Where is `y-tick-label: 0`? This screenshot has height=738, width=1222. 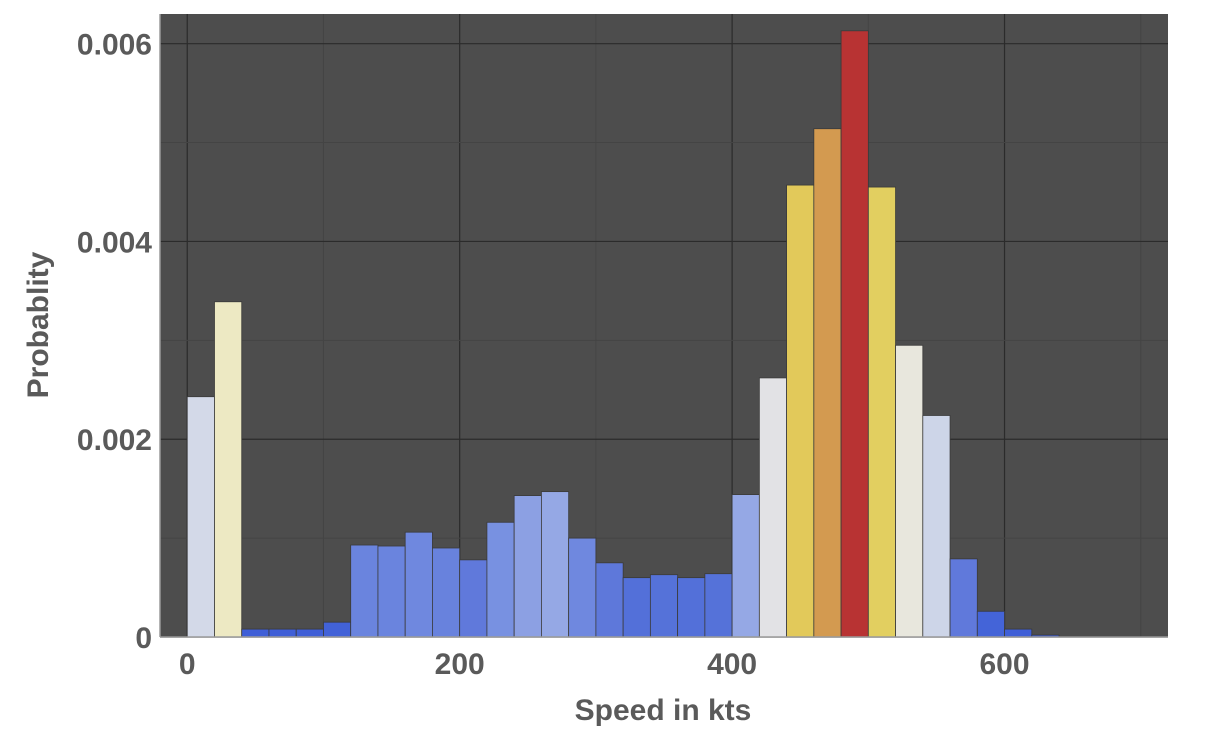 y-tick-label: 0 is located at coordinates (143, 638).